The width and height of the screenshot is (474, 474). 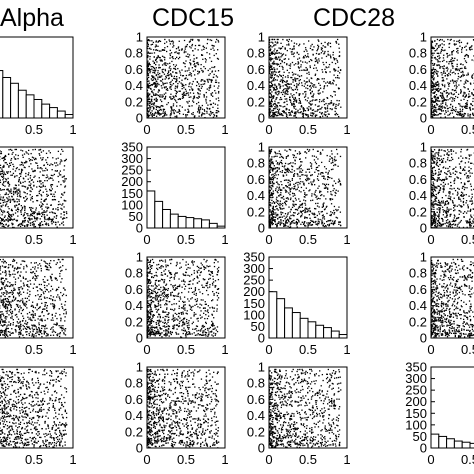 What do you see at coordinates (256, 85) in the screenshot?
I see `y-tick-label: 0.4` at bounding box center [256, 85].